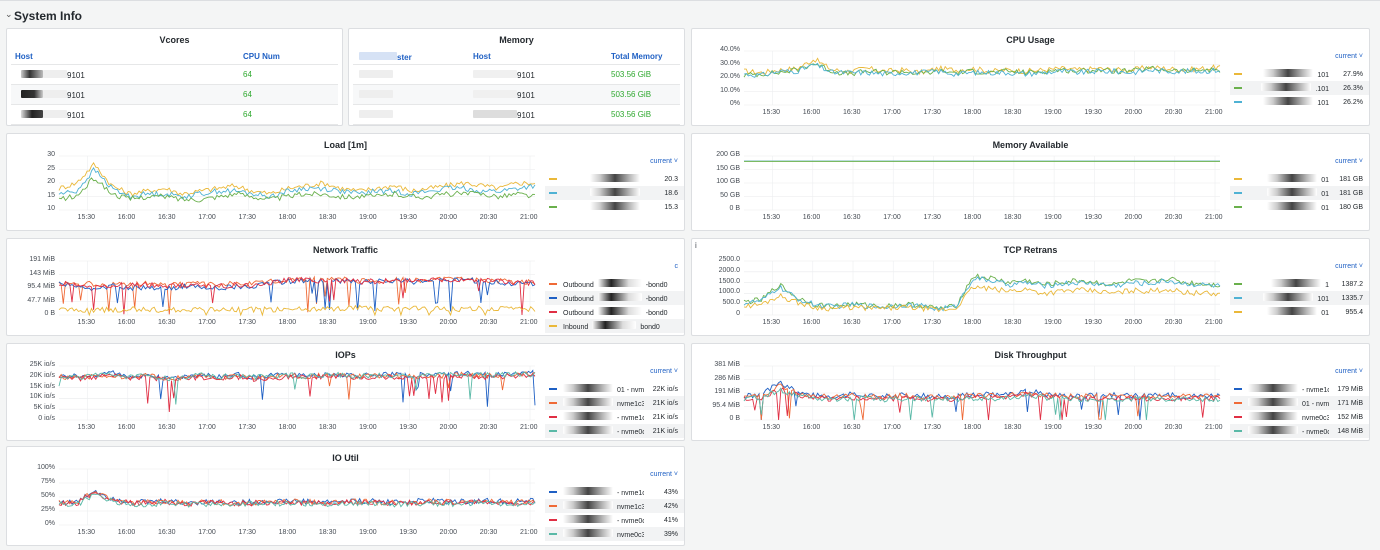 The image size is (1380, 550). I want to click on legend-sort-current: c, so click(676, 266).